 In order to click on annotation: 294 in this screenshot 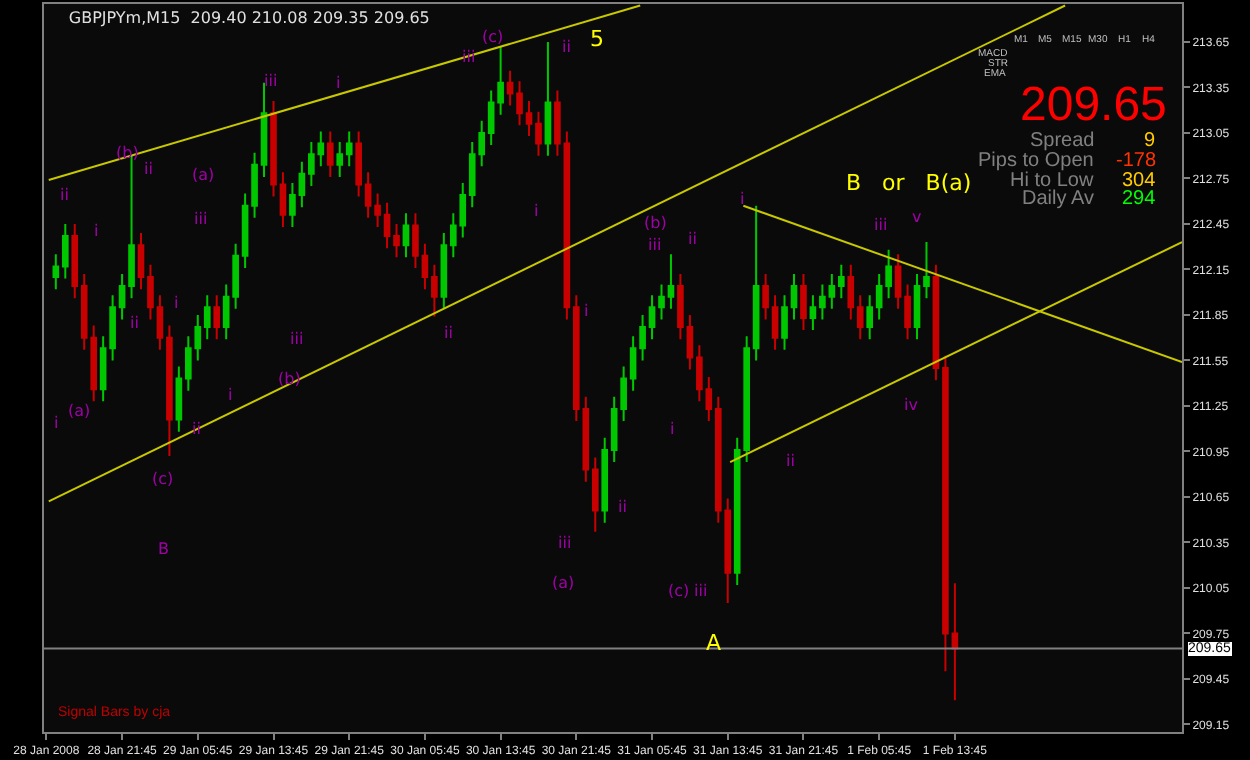, I will do `click(1139, 199)`.